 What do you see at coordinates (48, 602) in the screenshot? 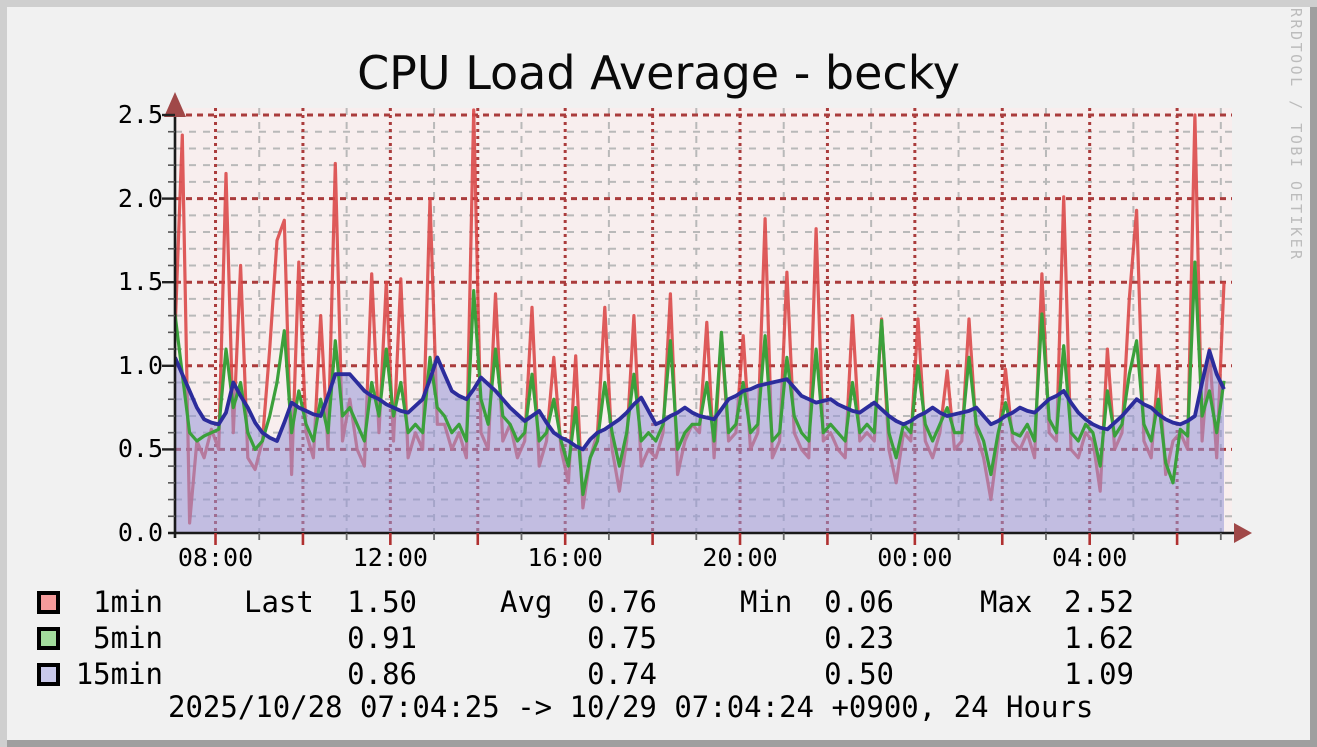
I see `legend-swatch-1min` at bounding box center [48, 602].